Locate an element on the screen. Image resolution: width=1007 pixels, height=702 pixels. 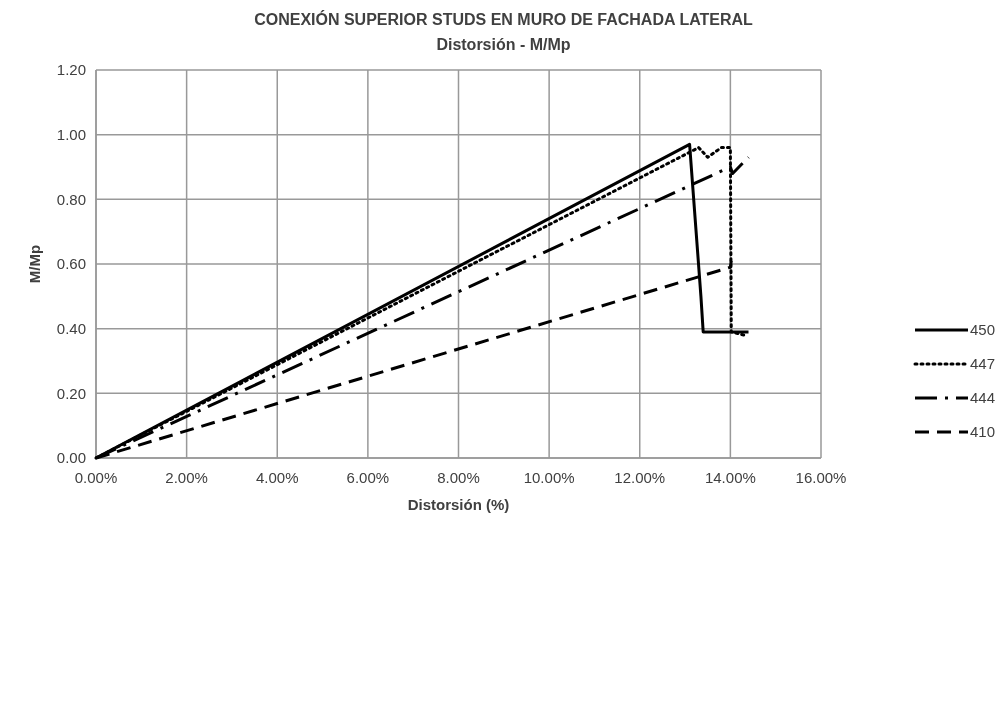
x-tick-label: 0.00% is located at coordinates (96, 477).